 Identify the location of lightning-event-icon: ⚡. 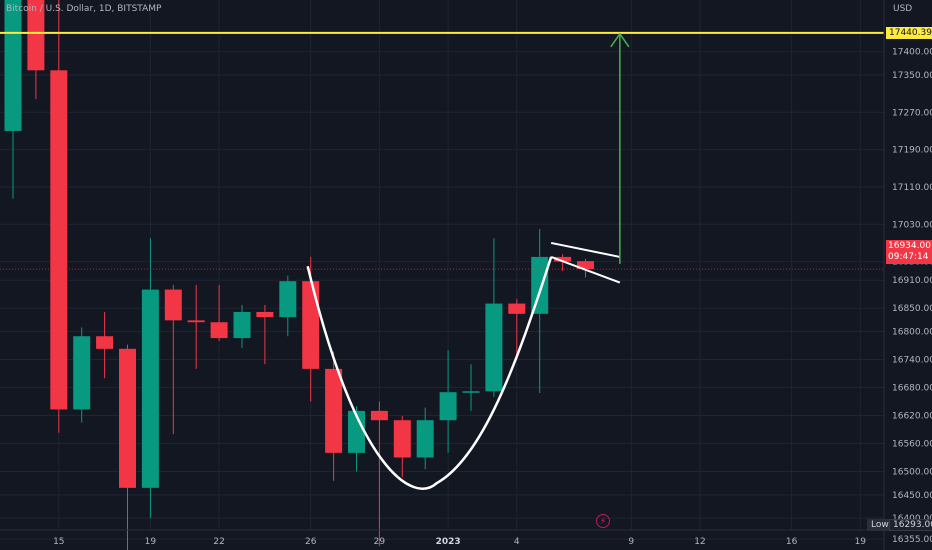
(603, 521).